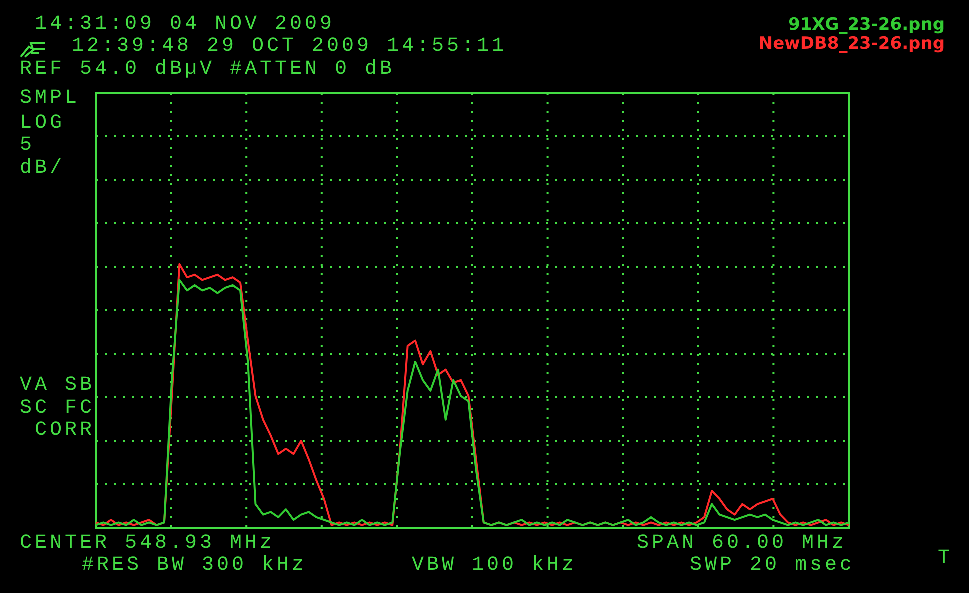 This screenshot has height=593, width=969. I want to click on text: SC FC, so click(58, 408).